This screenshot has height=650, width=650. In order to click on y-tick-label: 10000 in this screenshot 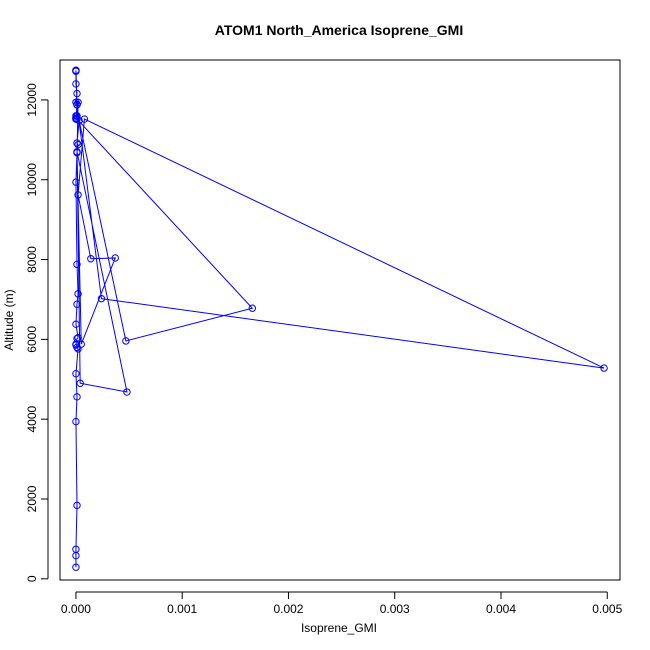, I will do `click(32, 180)`.